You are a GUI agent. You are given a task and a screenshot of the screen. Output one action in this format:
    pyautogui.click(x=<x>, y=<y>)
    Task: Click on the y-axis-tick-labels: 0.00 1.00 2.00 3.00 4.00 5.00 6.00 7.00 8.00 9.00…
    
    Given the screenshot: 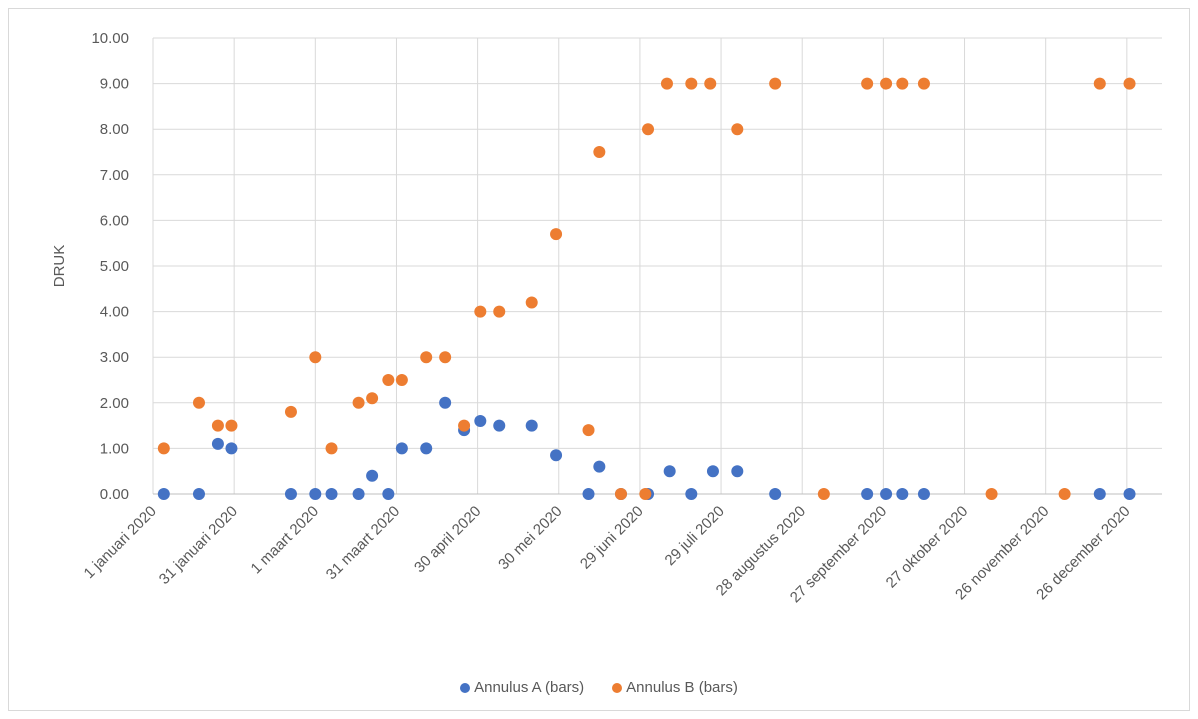 What is the action you would take?
    pyautogui.click(x=110, y=266)
    